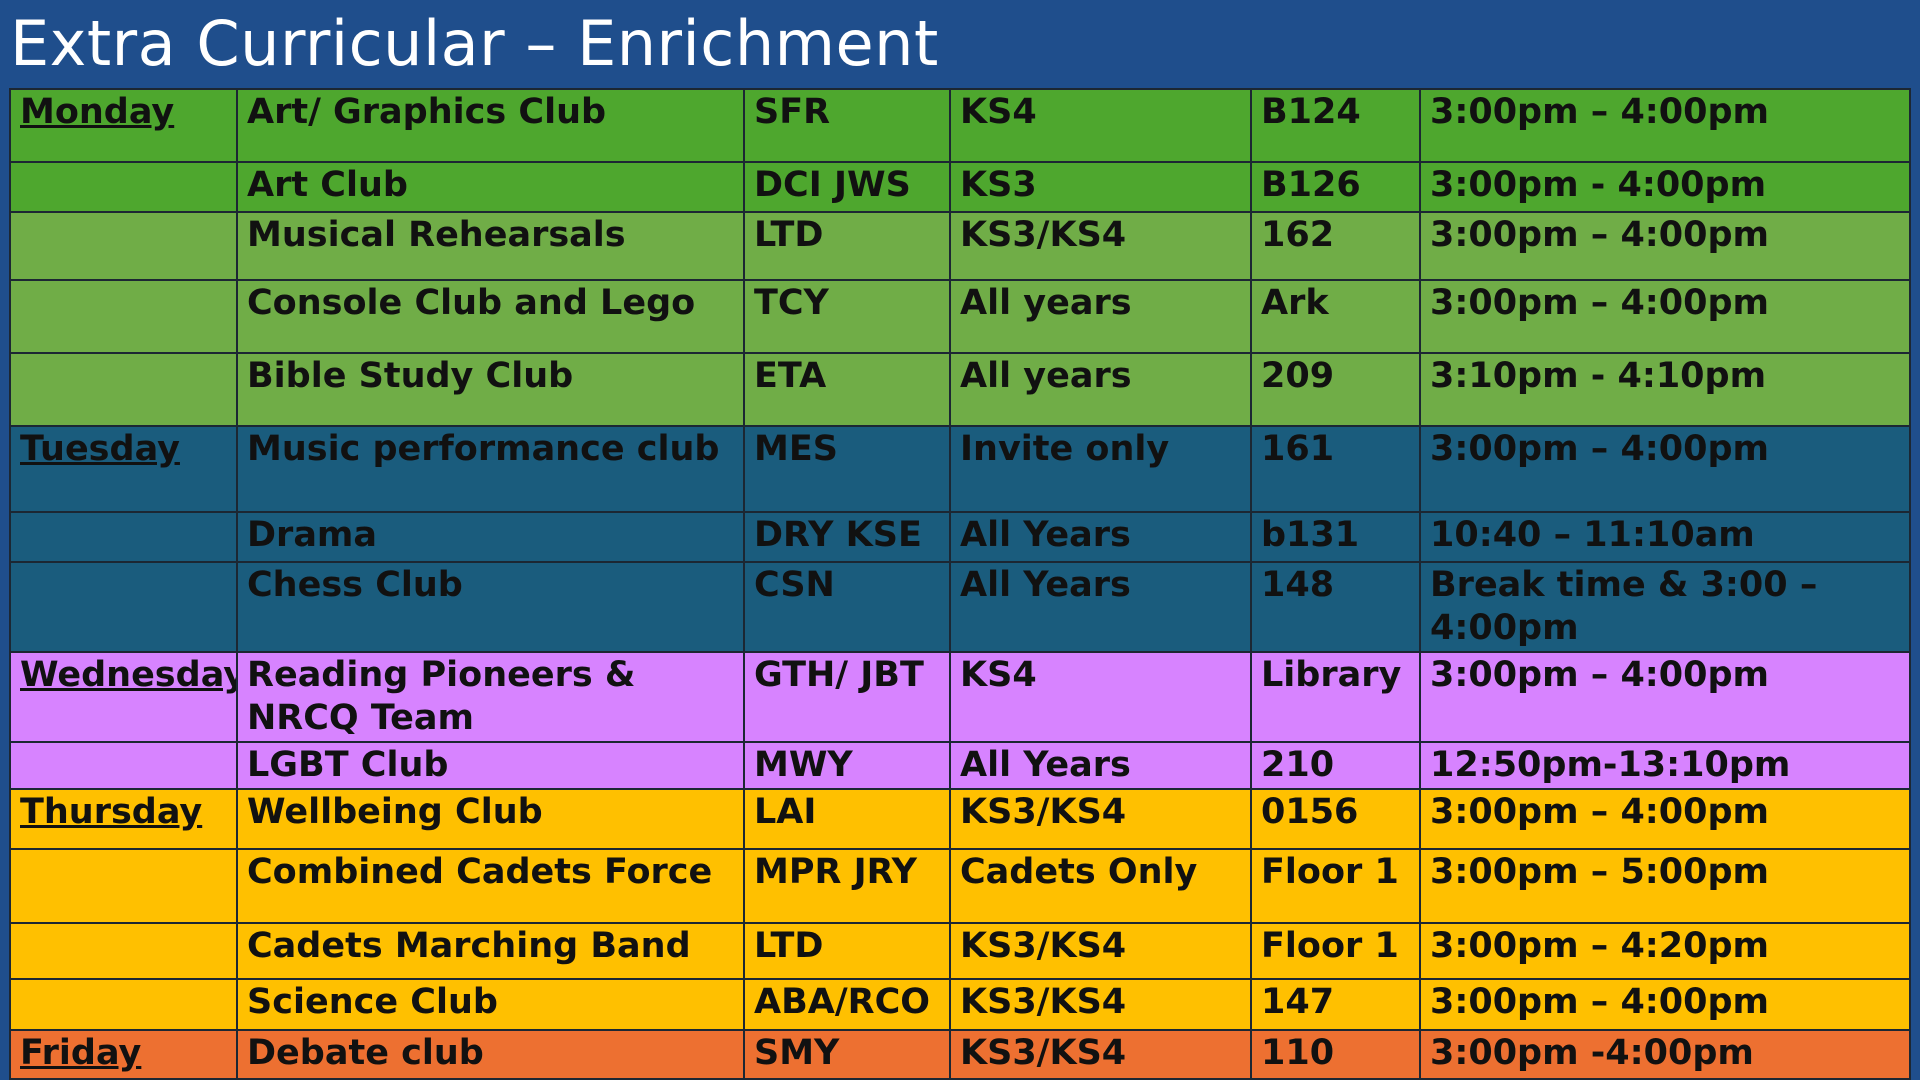 The height and width of the screenshot is (1080, 1920). I want to click on time-cell: 3:00pm – 4:20pm, so click(1665, 951).